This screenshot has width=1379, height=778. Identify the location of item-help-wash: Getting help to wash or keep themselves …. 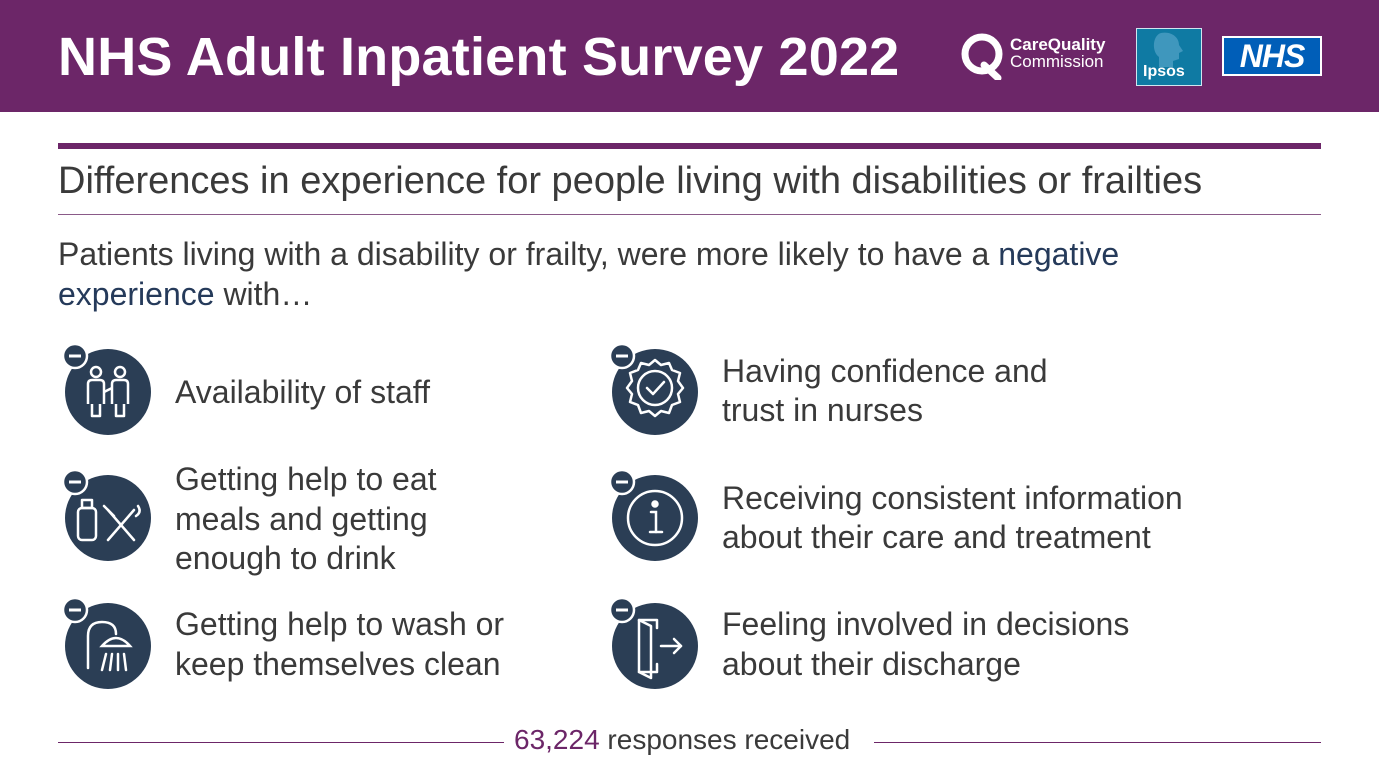
(298, 646).